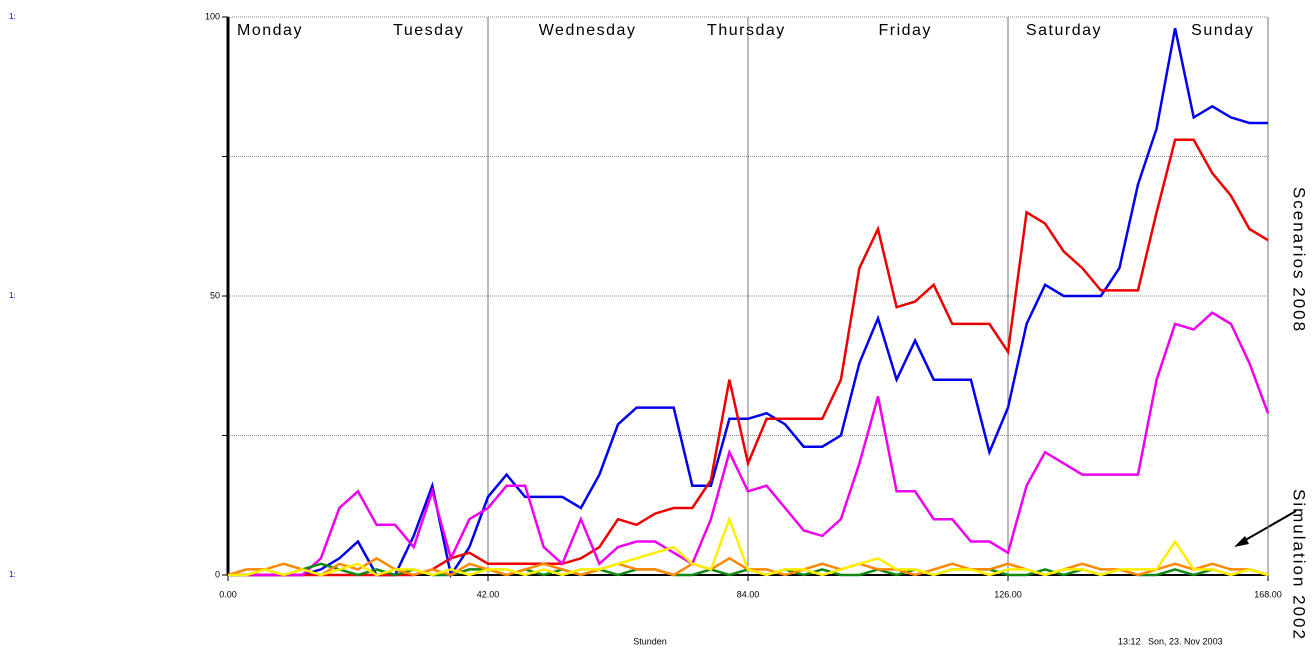 The width and height of the screenshot is (1312, 666). I want to click on x-axis-label: Stunden, so click(650, 641).